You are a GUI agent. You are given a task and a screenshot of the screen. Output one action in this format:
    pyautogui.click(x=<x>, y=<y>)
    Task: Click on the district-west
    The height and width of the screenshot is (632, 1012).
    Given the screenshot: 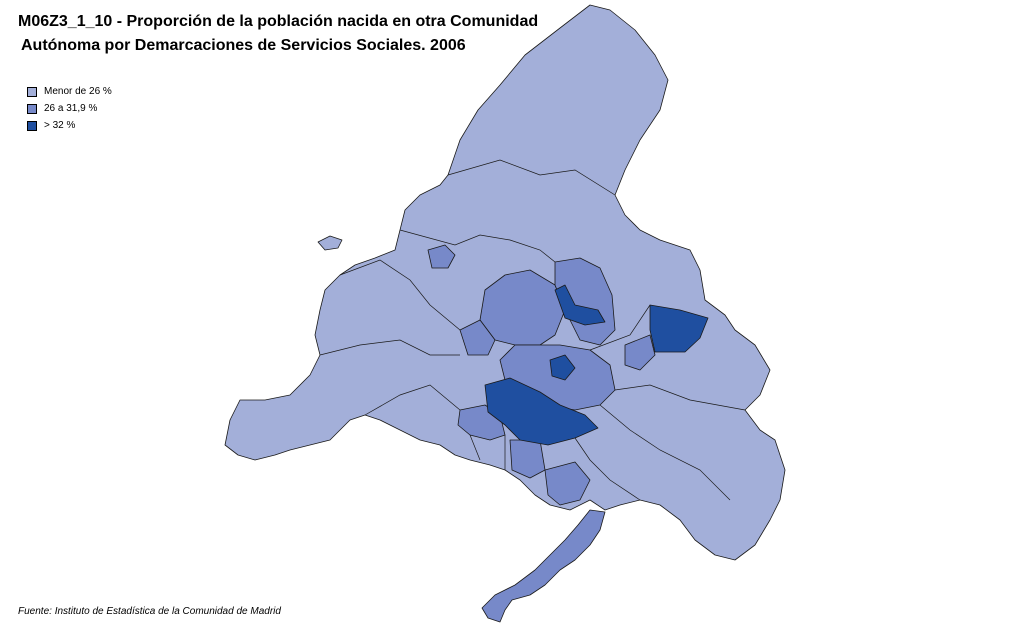 What is the action you would take?
    pyautogui.click(x=477, y=337)
    